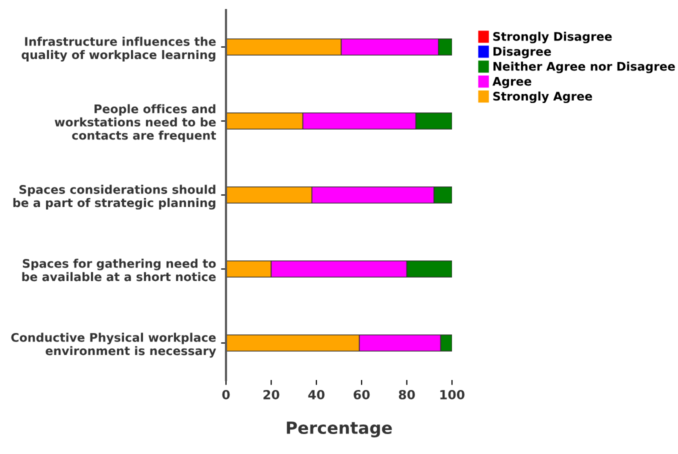 The height and width of the screenshot is (454, 678). What do you see at coordinates (271, 395) in the screenshot?
I see `x-tick-label: 20` at bounding box center [271, 395].